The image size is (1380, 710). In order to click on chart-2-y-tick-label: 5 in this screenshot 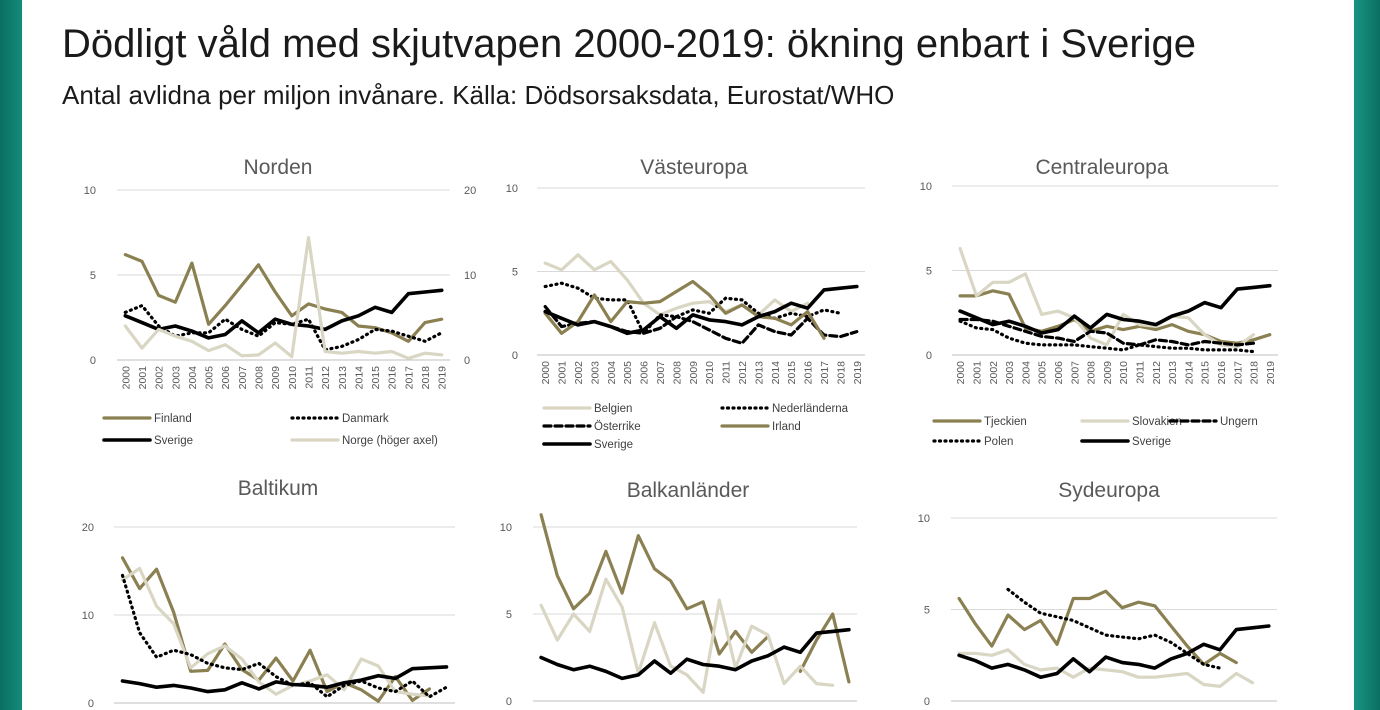, I will do `click(515, 273)`.